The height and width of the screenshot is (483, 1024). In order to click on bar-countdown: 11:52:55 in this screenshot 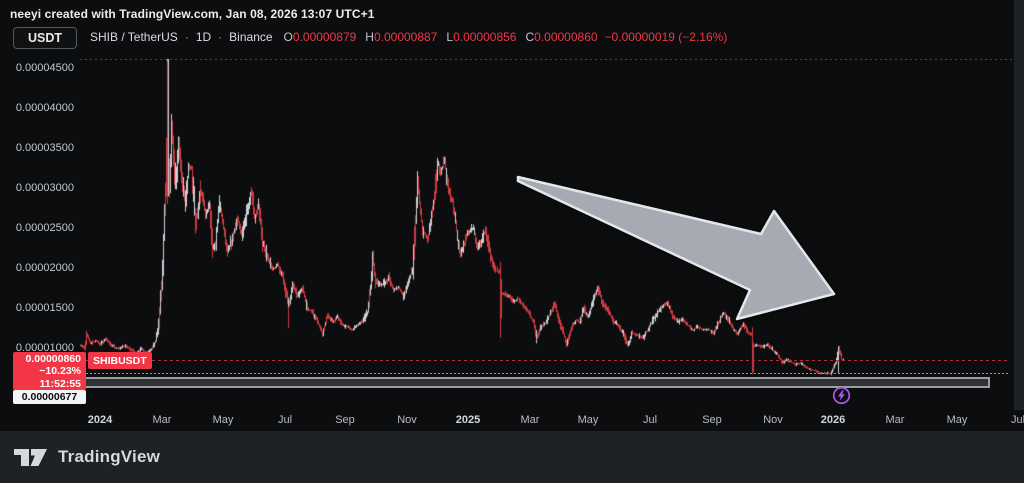, I will do `click(60, 383)`.